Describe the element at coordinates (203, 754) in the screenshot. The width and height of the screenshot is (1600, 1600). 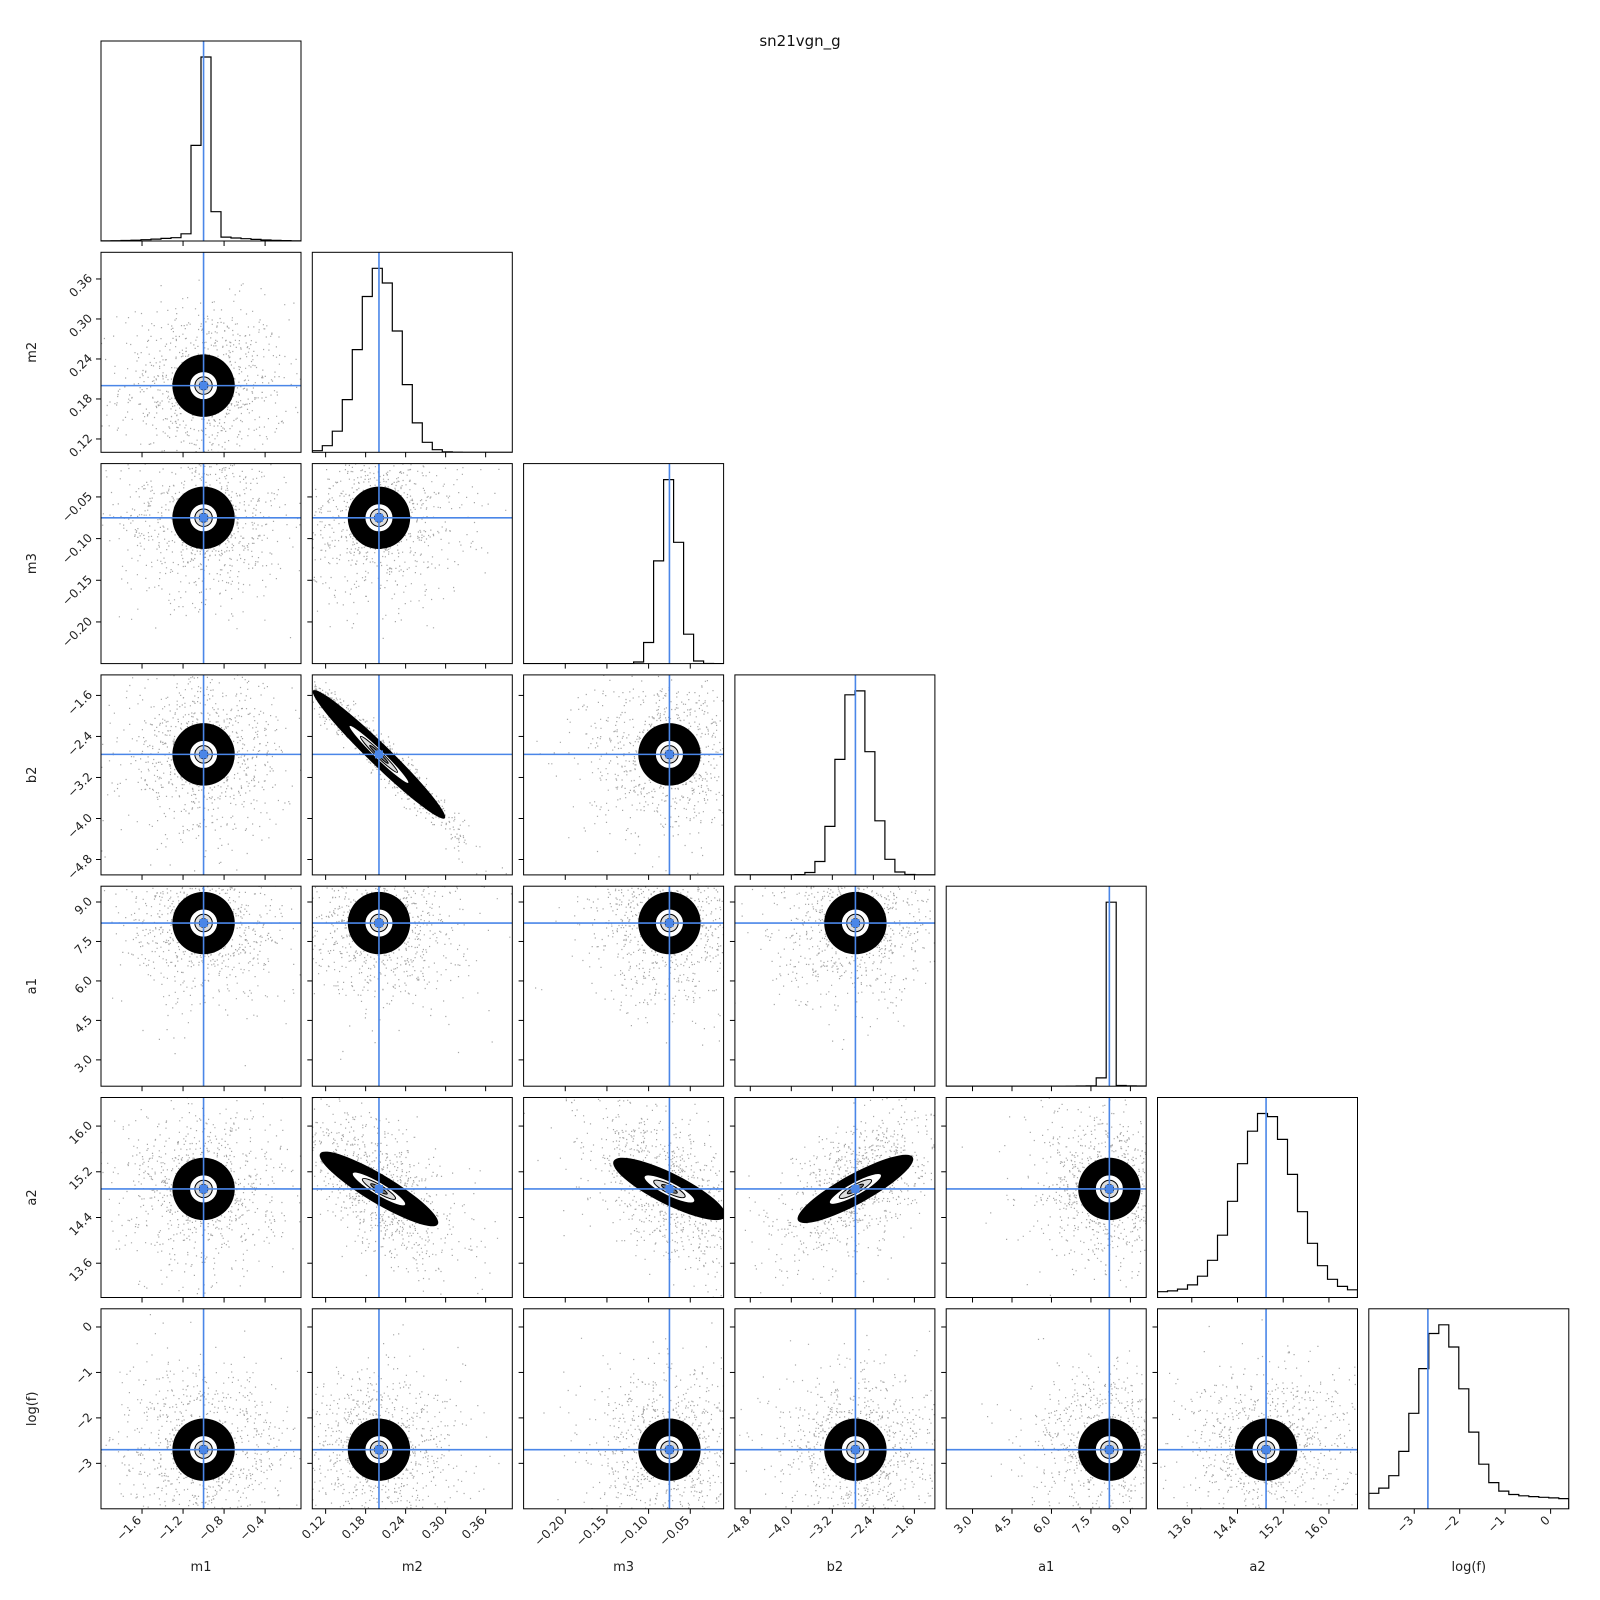
I see `truth-marker-b2-m1` at that location.